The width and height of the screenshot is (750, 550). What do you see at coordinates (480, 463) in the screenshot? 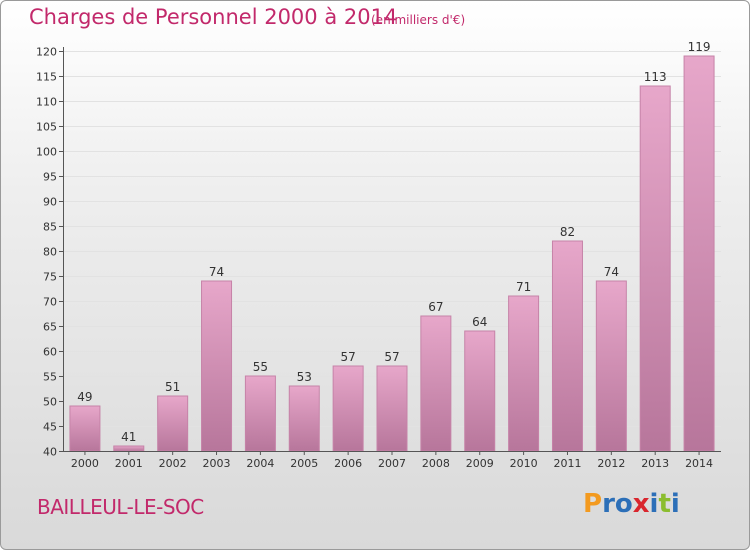
I see `x-tick-label: 2009` at bounding box center [480, 463].